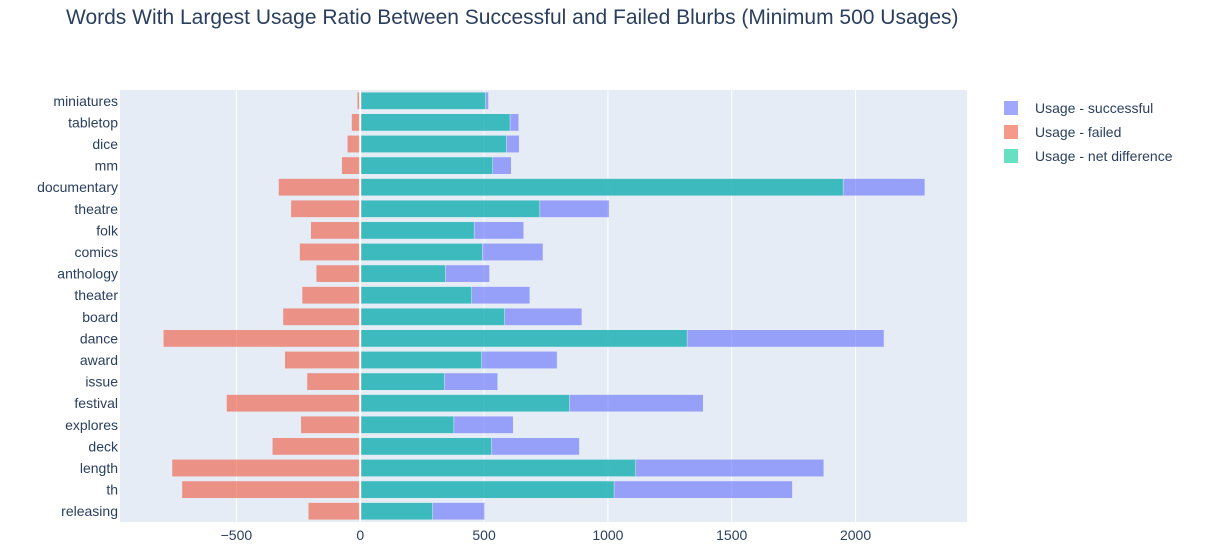 The height and width of the screenshot is (553, 1212). I want to click on bar-net-difference-theatre, so click(450, 208).